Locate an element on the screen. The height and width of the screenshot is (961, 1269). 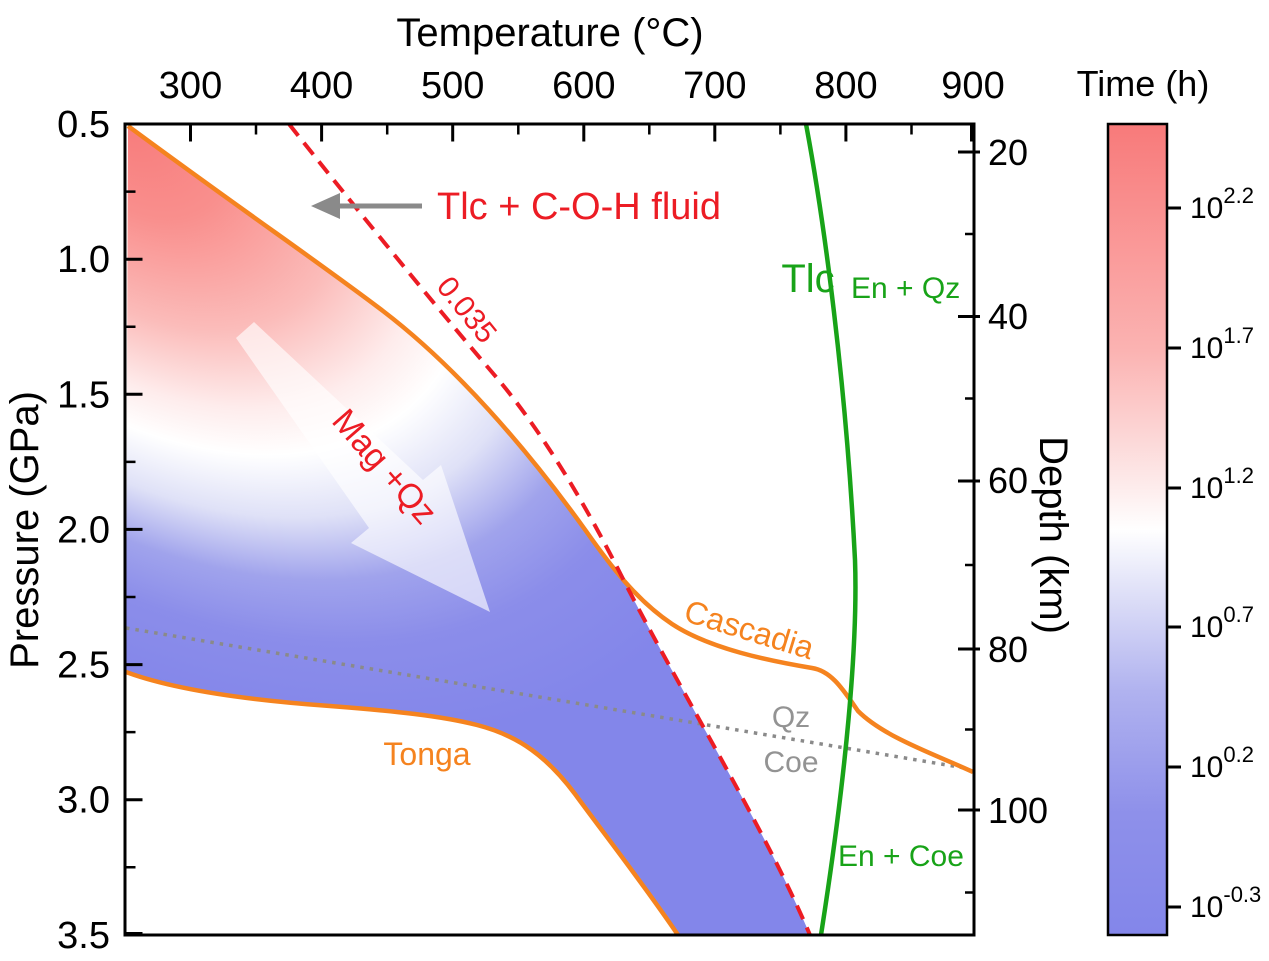
right-axis-major-ticks is located at coordinates (969, 481).